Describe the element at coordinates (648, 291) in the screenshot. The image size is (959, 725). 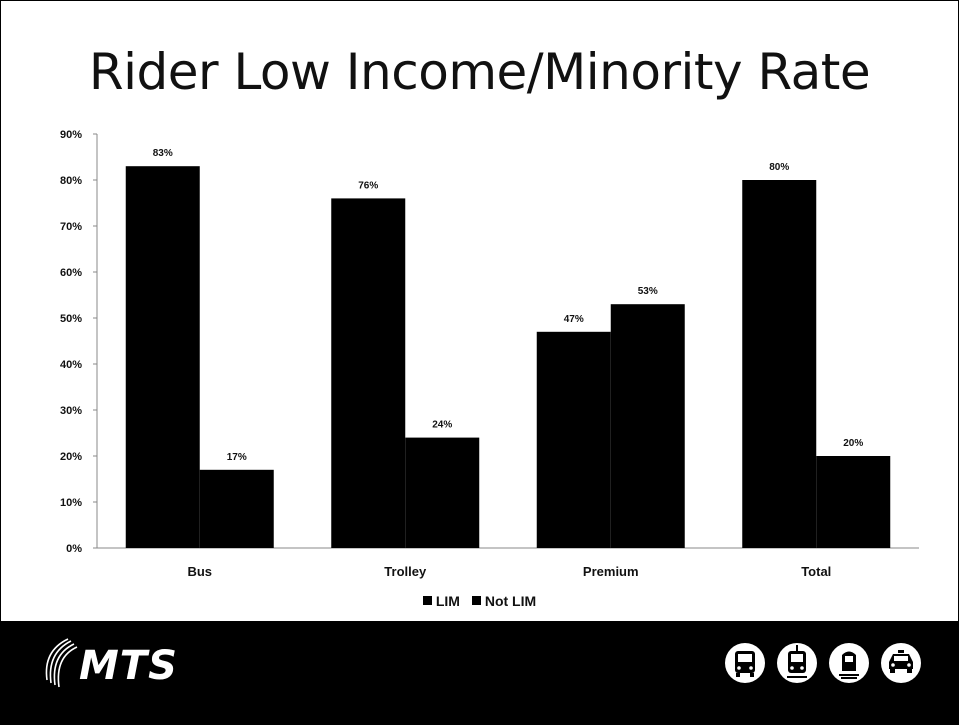
I see `data-label: 53%` at that location.